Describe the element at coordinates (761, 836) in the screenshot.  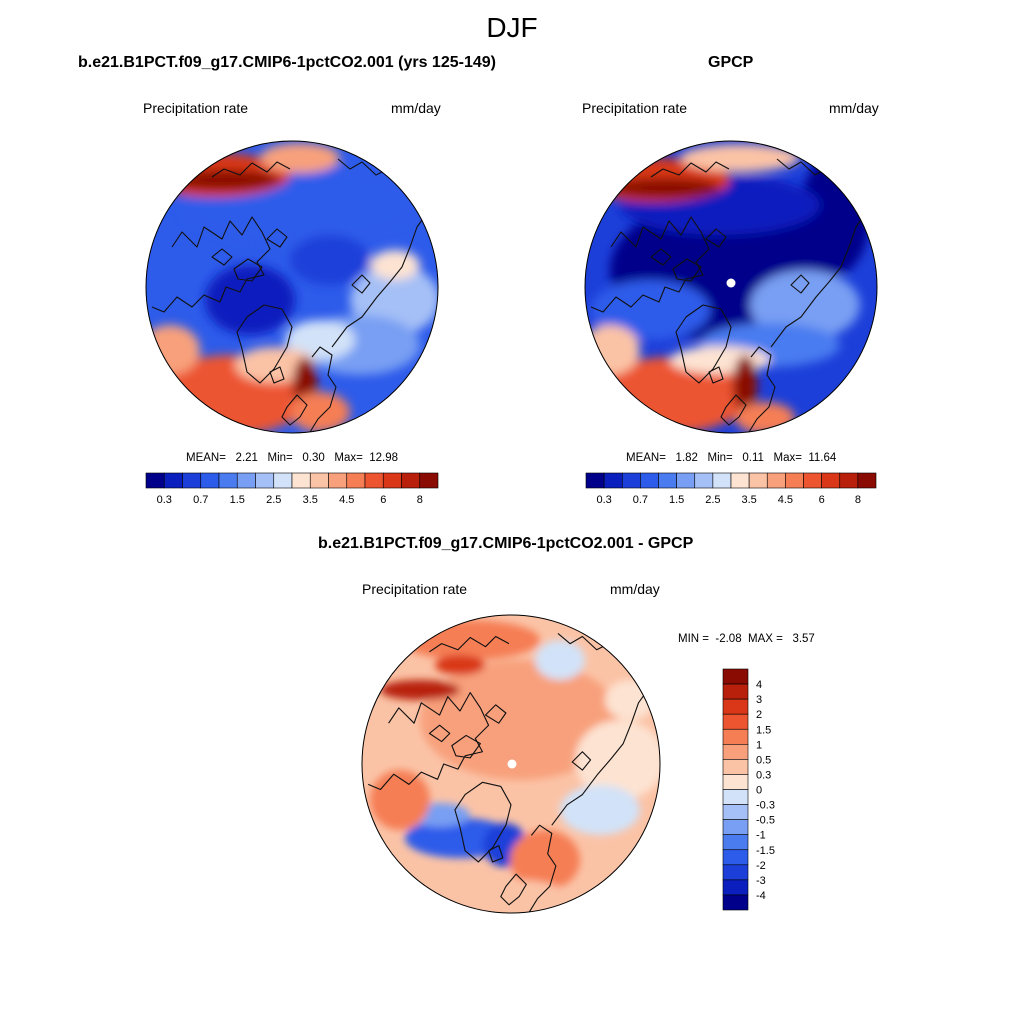
I see `panel3-colorbar-tick-label: -1` at that location.